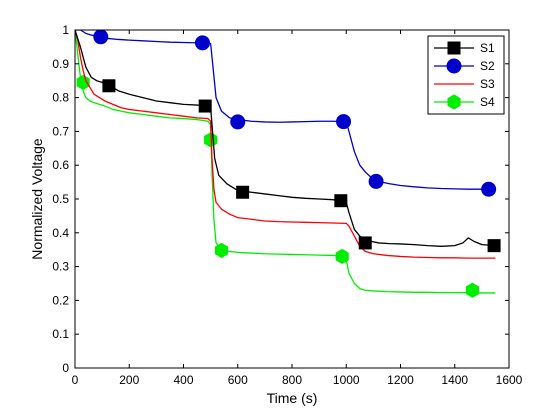 The height and width of the screenshot is (414, 560). I want to click on y-tick-label: 1, so click(65, 30).